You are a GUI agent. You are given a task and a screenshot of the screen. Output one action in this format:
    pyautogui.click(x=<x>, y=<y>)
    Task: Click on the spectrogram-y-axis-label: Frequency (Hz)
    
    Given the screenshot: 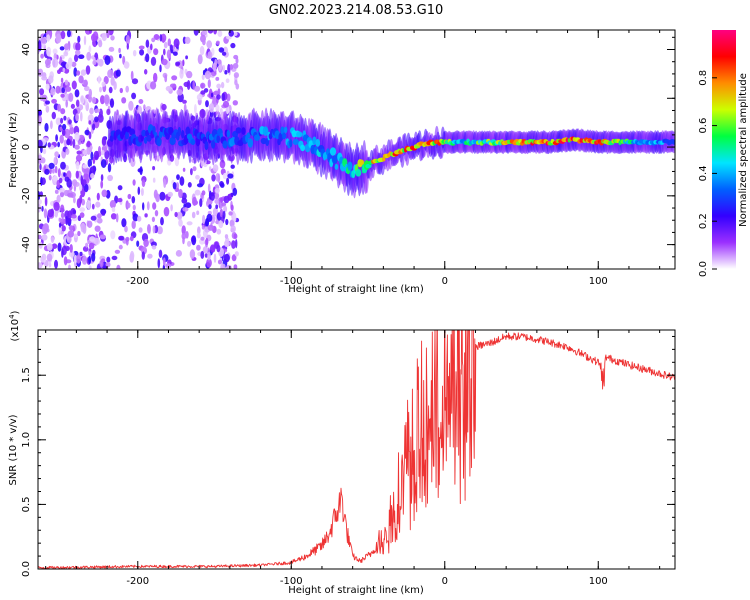 What is the action you would take?
    pyautogui.click(x=13, y=150)
    